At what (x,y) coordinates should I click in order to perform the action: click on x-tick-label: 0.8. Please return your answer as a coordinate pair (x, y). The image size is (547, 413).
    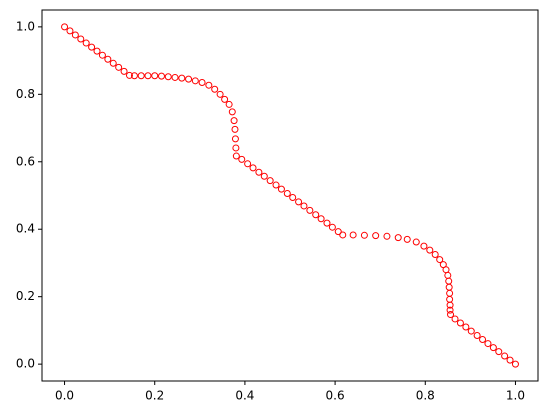
    Looking at the image, I should click on (425, 396).